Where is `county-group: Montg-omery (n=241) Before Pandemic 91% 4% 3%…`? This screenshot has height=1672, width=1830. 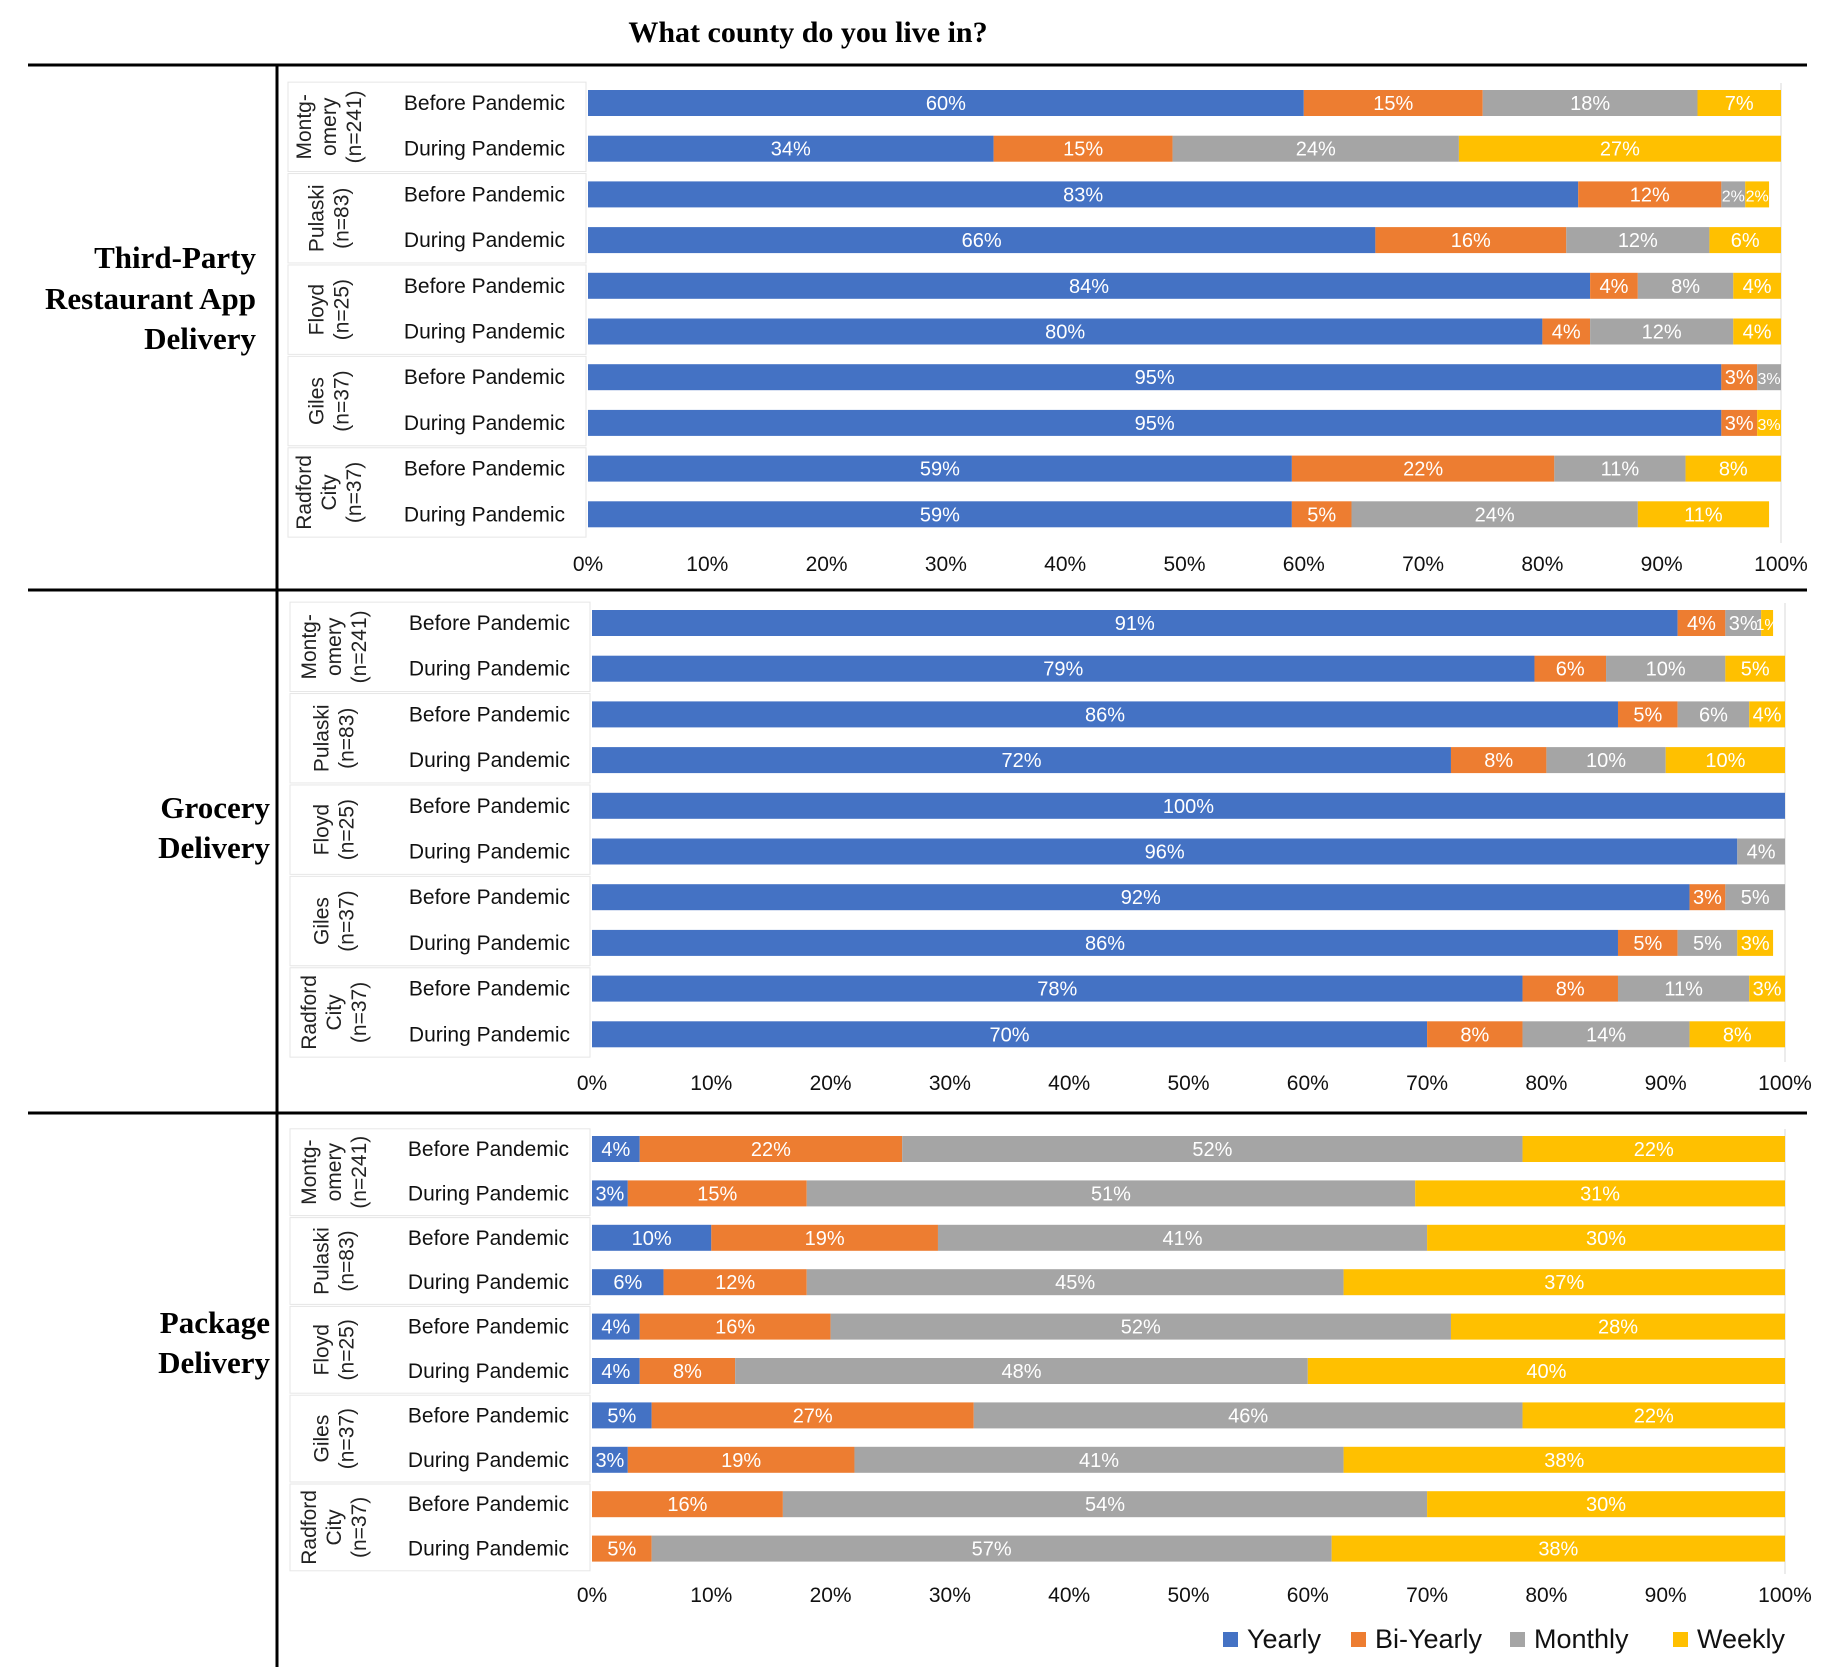 county-group: Montg-omery (n=241) Before Pandemic 91% 4% 3%… is located at coordinates (1037, 647).